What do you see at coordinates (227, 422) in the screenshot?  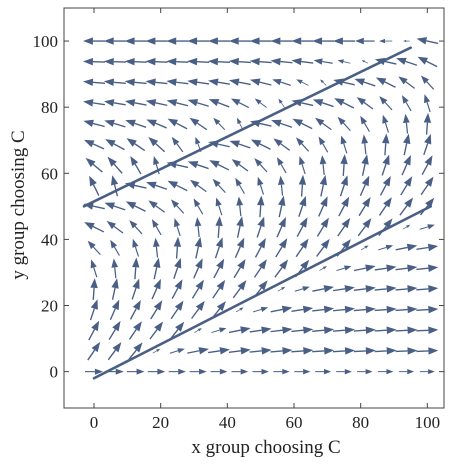 I see `x-tick-label: 40` at bounding box center [227, 422].